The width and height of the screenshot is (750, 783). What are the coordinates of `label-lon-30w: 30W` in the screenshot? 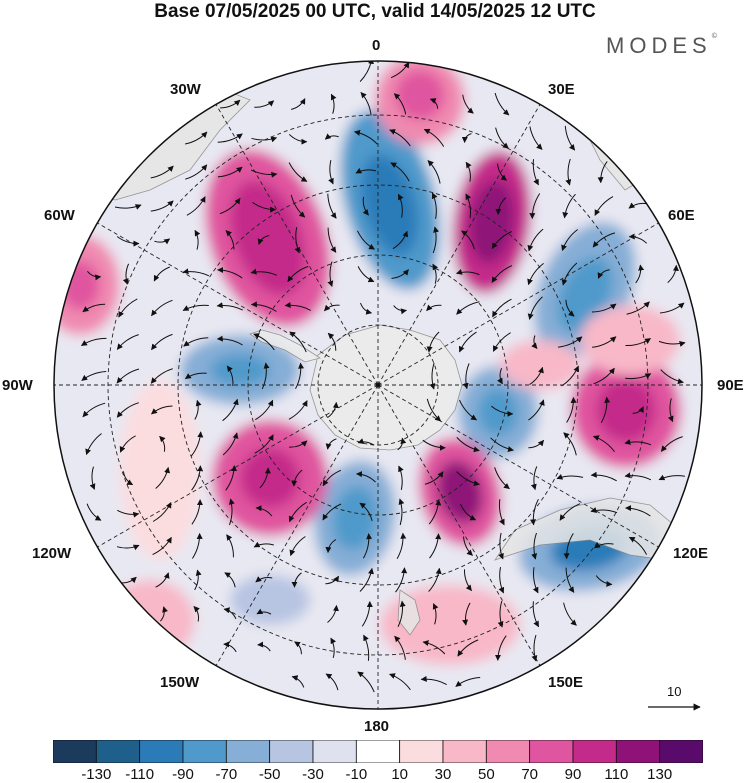 It's located at (185, 89).